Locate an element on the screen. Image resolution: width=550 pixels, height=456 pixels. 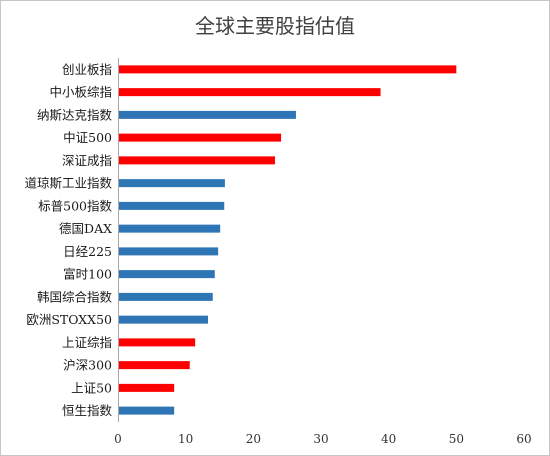
category-label: 道琼斯工业指数 is located at coordinates (68, 183).